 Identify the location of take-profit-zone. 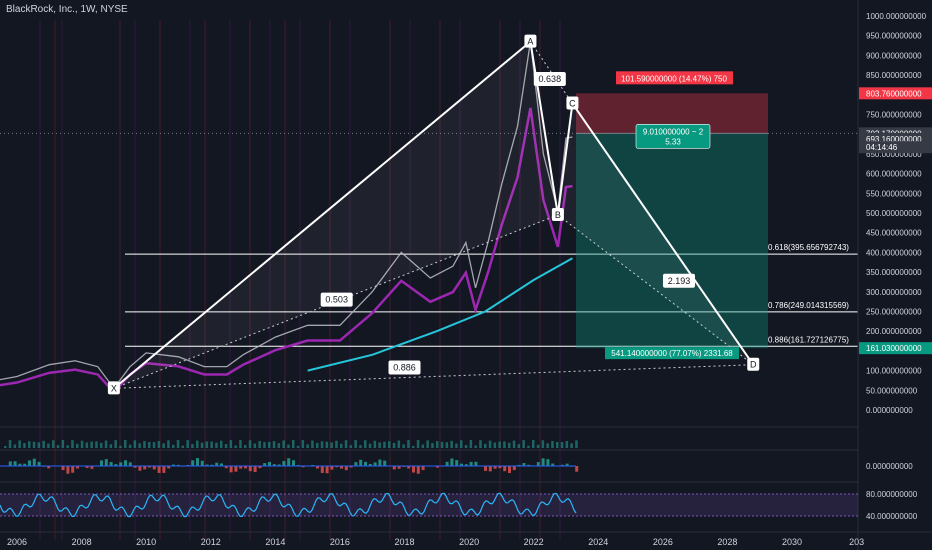
(672, 241).